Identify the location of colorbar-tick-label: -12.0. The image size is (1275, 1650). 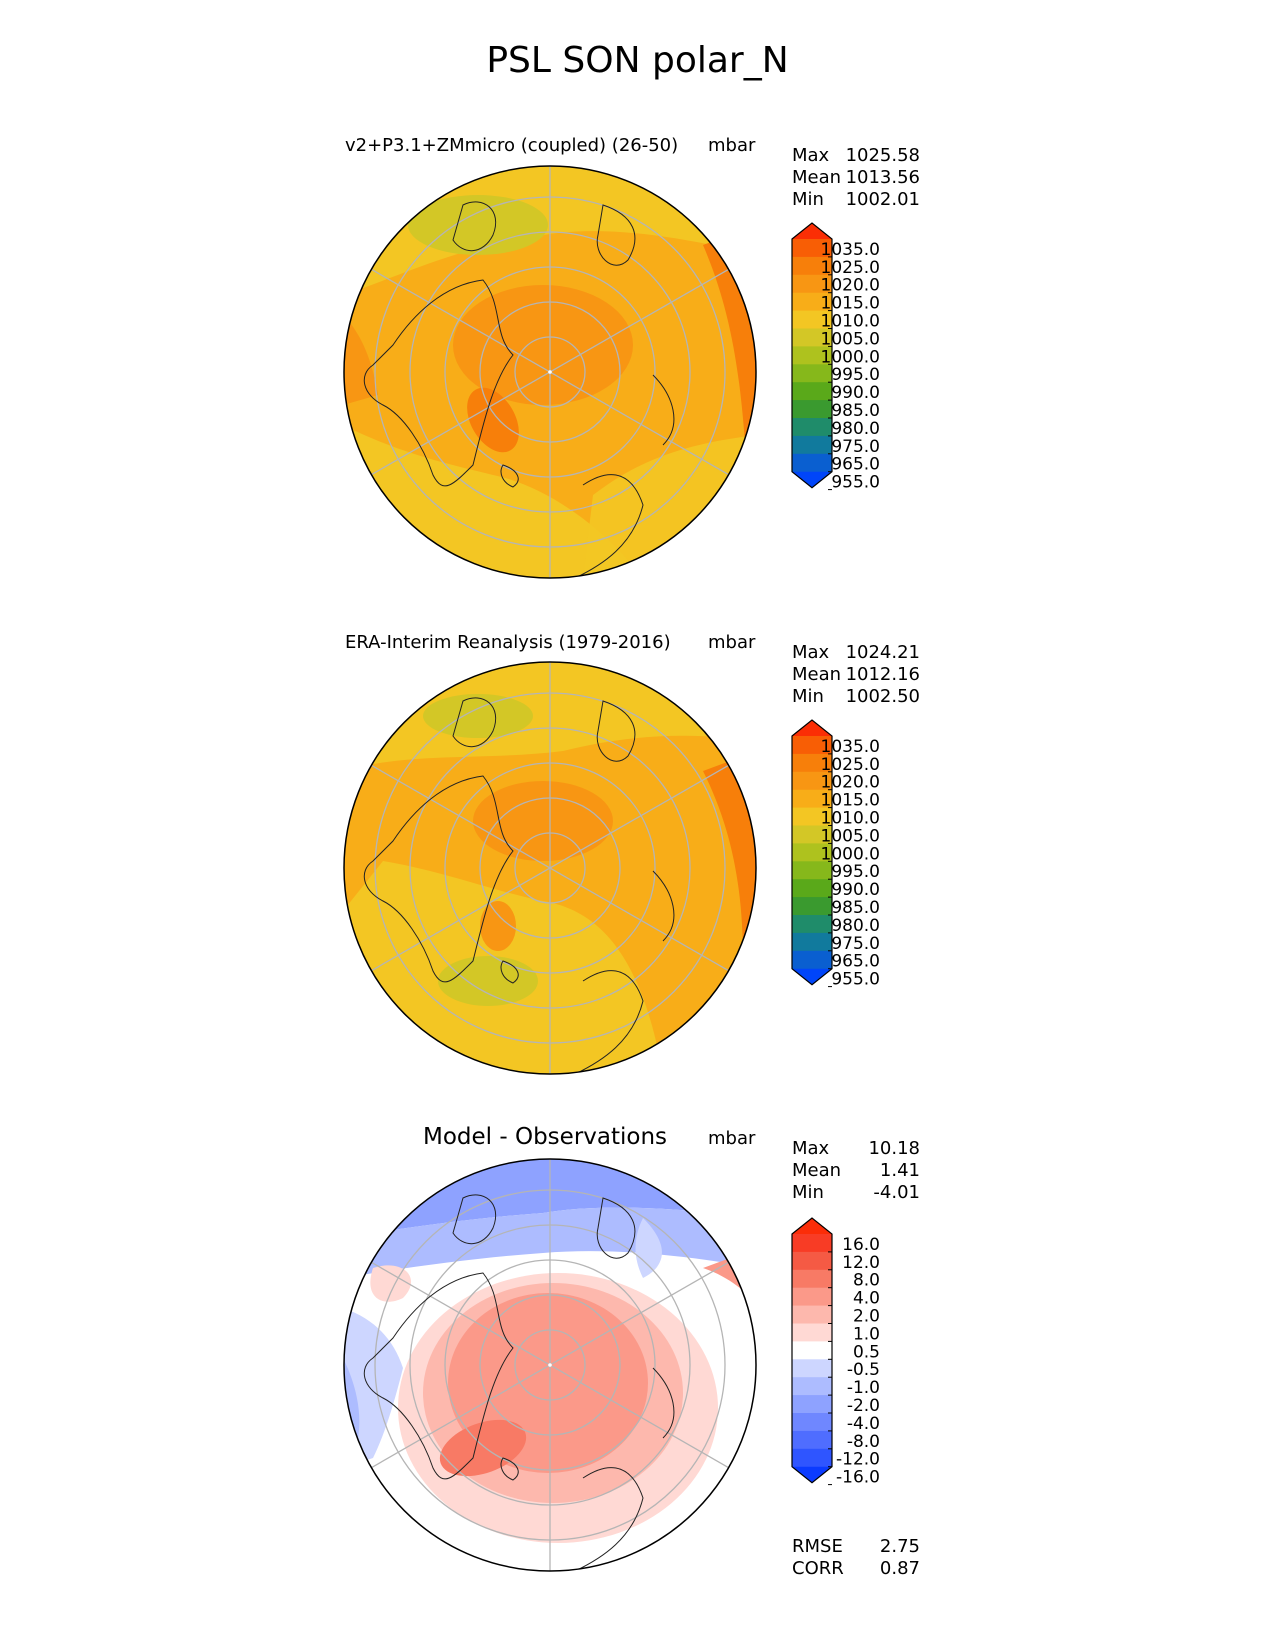
(858, 1460).